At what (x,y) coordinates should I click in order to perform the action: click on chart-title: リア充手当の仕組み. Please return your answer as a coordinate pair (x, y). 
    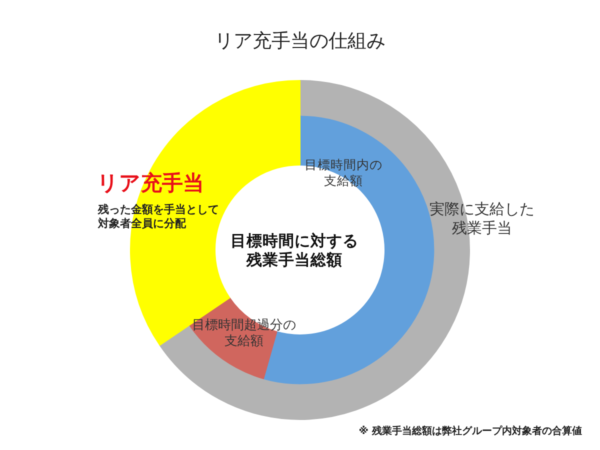
    Looking at the image, I should click on (300, 42).